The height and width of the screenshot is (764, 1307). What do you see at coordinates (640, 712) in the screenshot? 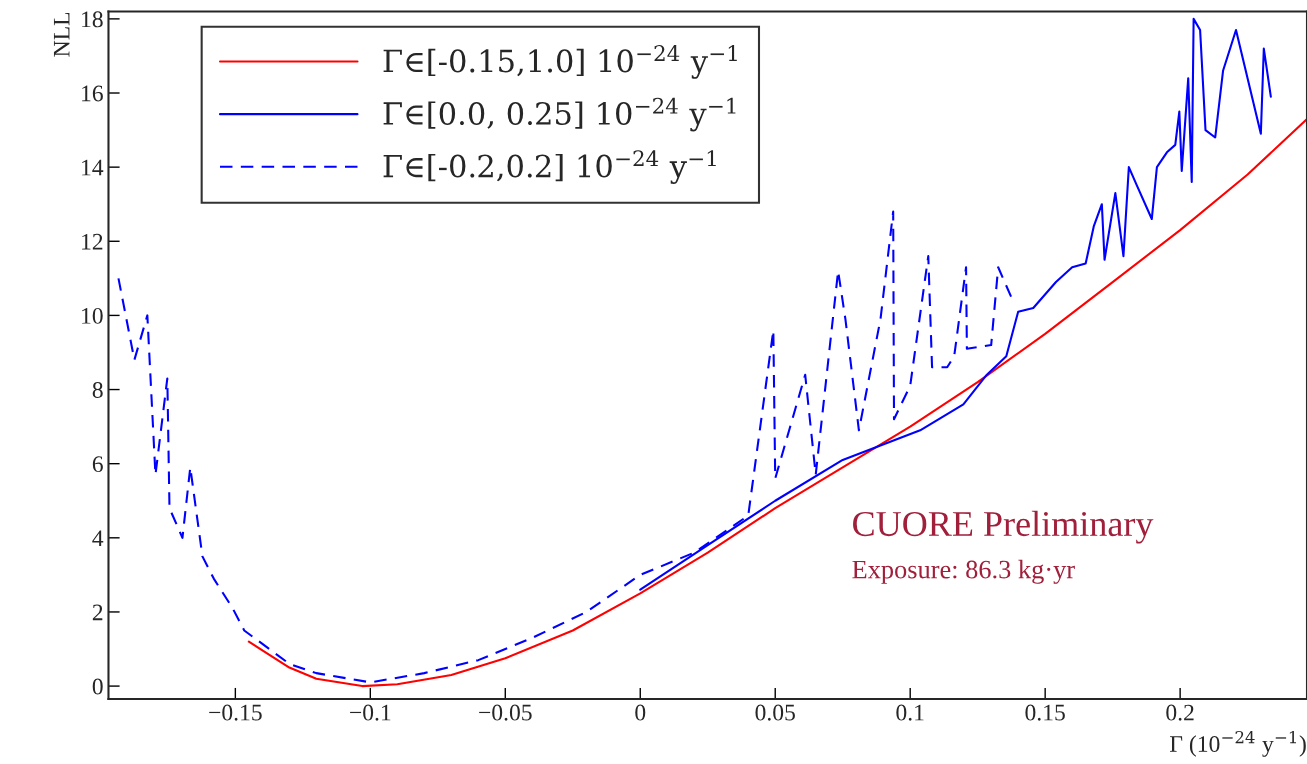
I see `x-tick-label: 0` at bounding box center [640, 712].